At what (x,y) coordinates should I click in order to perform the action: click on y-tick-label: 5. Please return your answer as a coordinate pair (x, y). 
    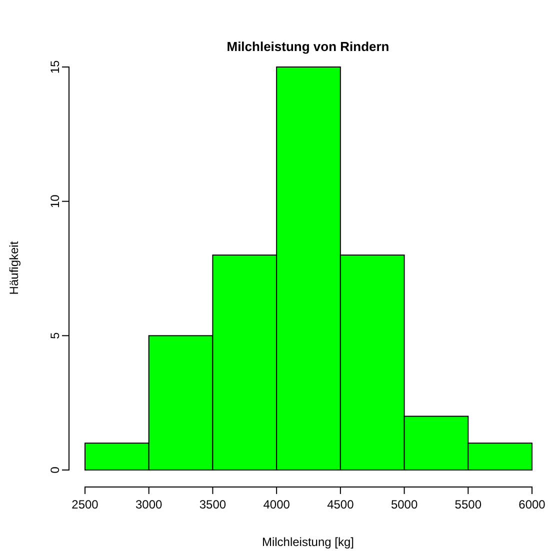
    Looking at the image, I should click on (55, 336).